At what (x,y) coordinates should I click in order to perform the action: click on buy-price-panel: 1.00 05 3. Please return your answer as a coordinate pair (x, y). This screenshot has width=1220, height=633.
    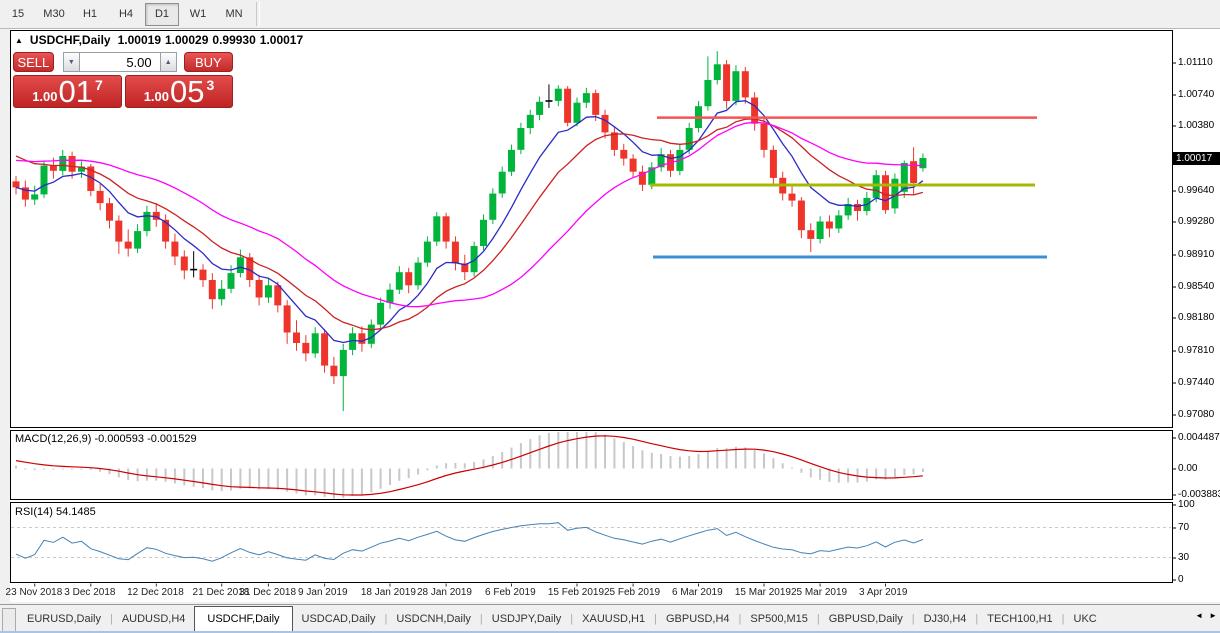
    Looking at the image, I should click on (179, 91).